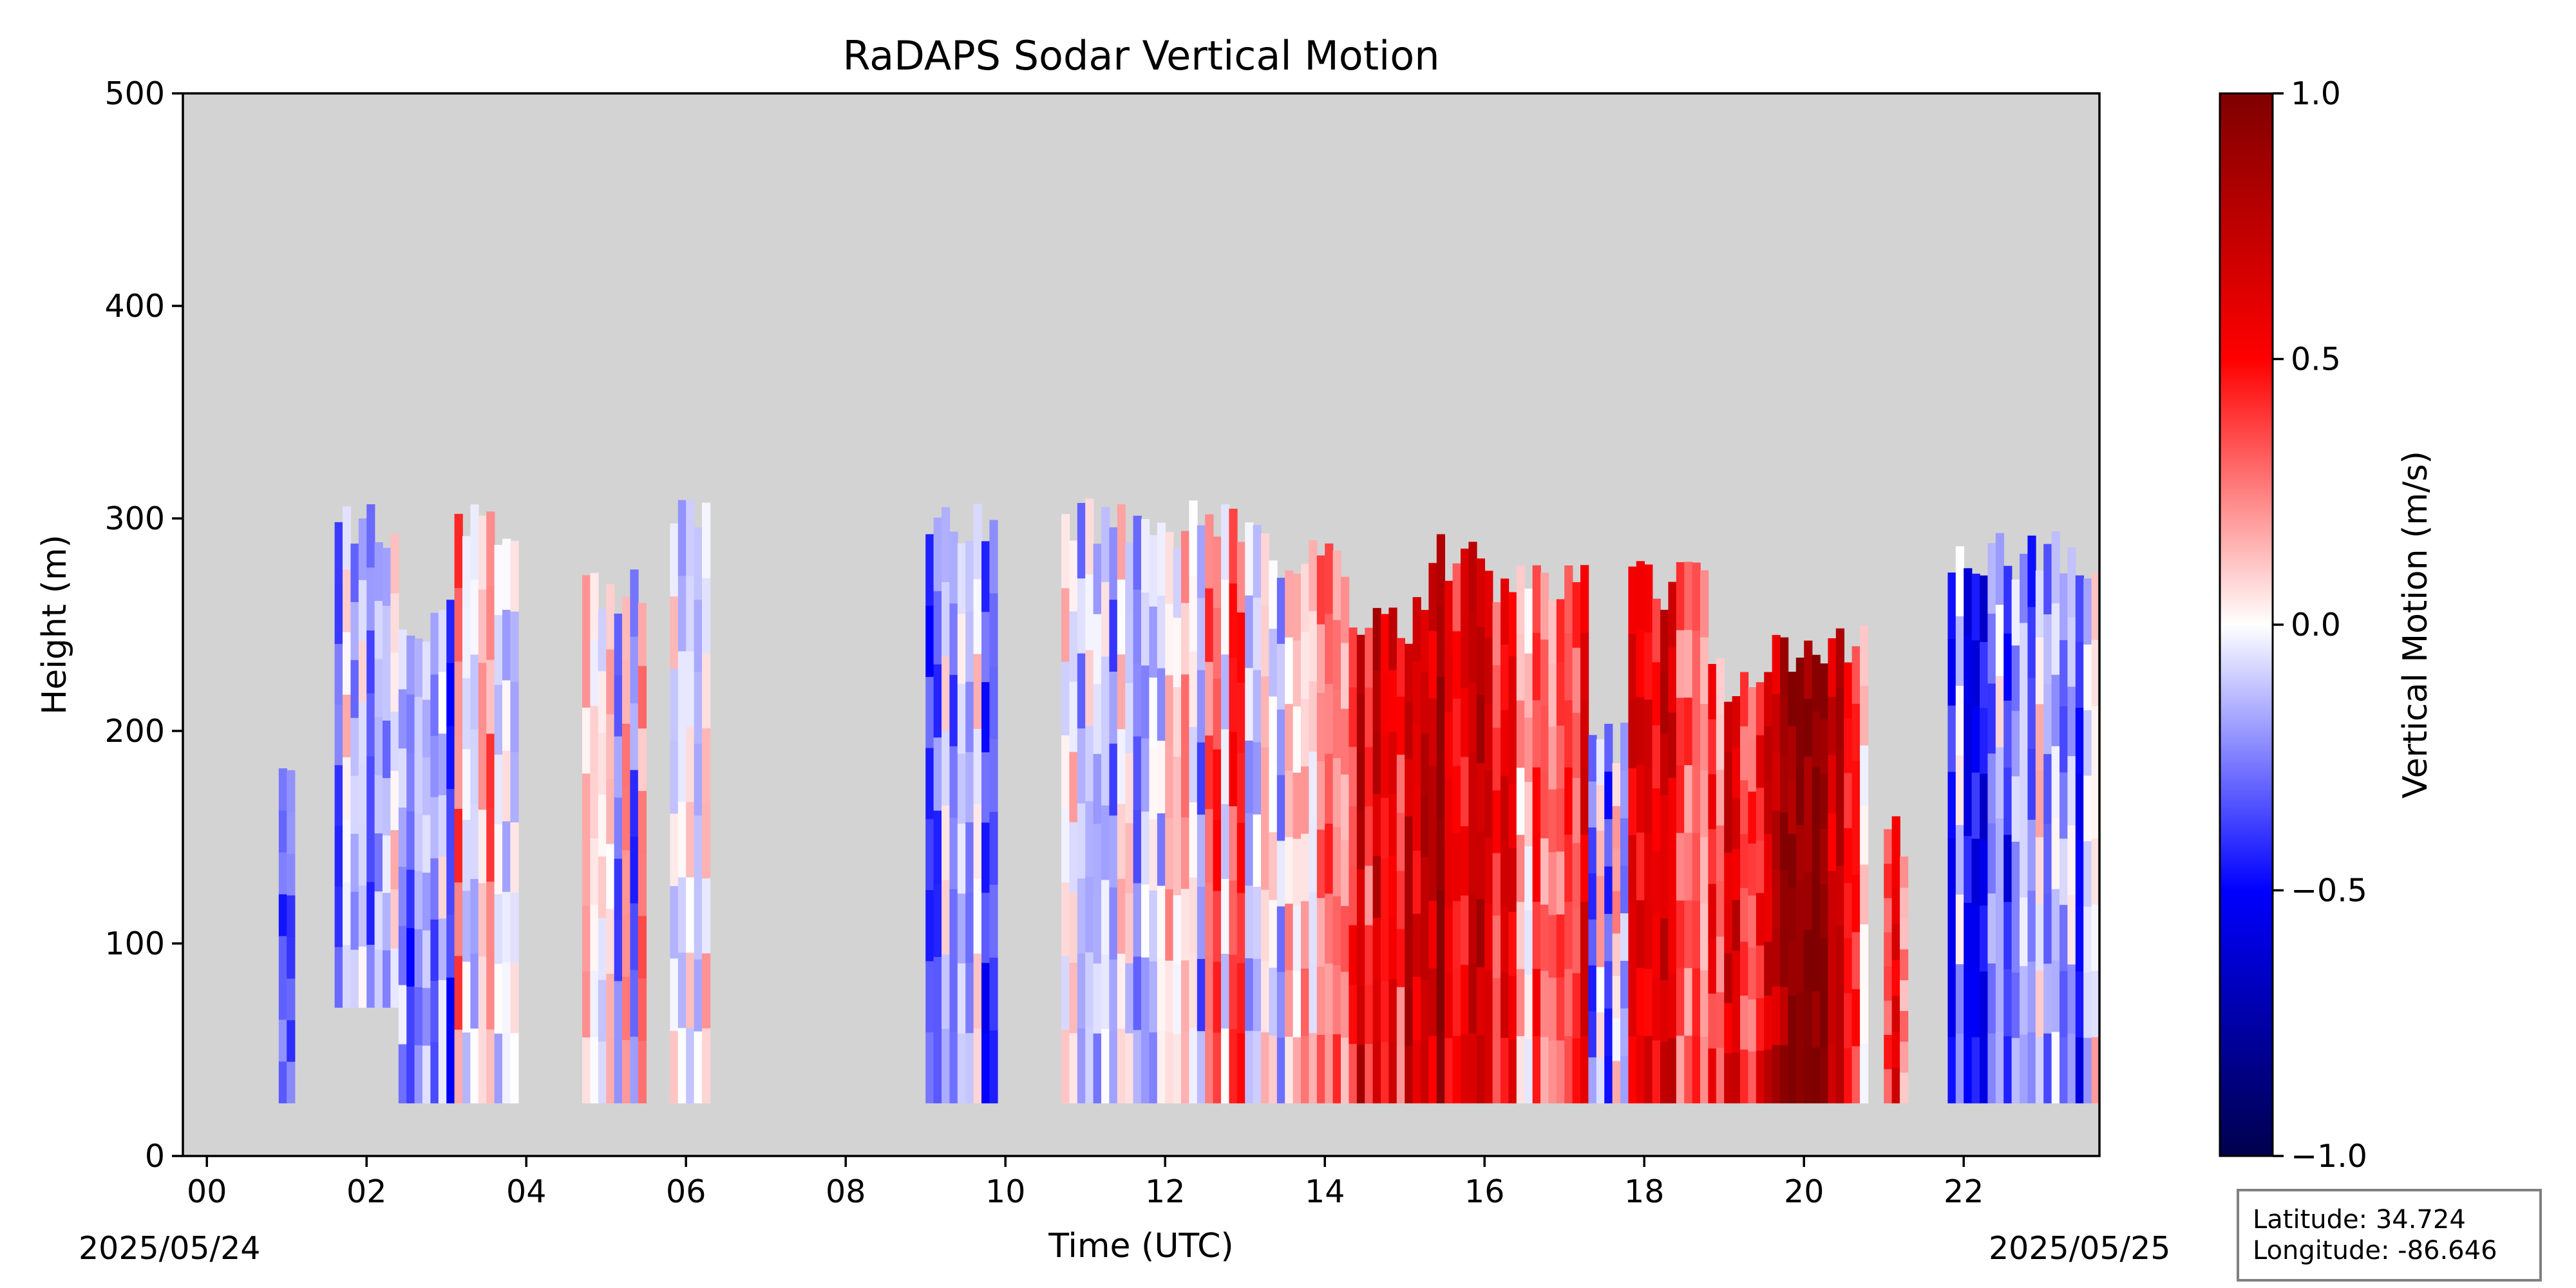  What do you see at coordinates (1644, 1191) in the screenshot?
I see `x-tick-label: 18` at bounding box center [1644, 1191].